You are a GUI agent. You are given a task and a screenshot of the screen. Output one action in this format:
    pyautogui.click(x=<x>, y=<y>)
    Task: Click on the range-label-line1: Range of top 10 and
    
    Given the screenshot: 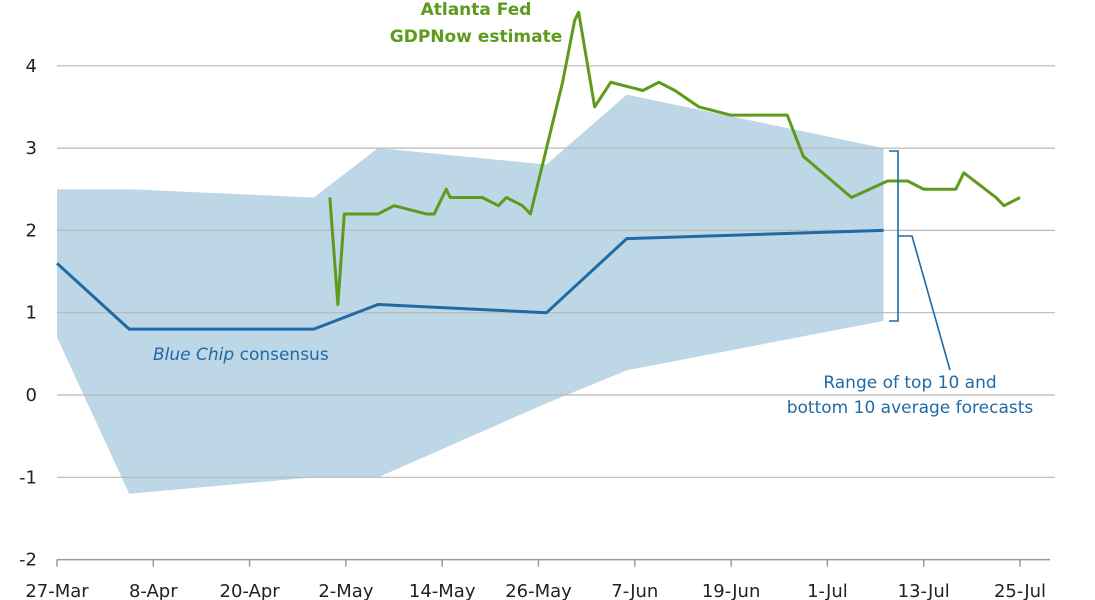 What is the action you would take?
    pyautogui.click(x=909, y=383)
    